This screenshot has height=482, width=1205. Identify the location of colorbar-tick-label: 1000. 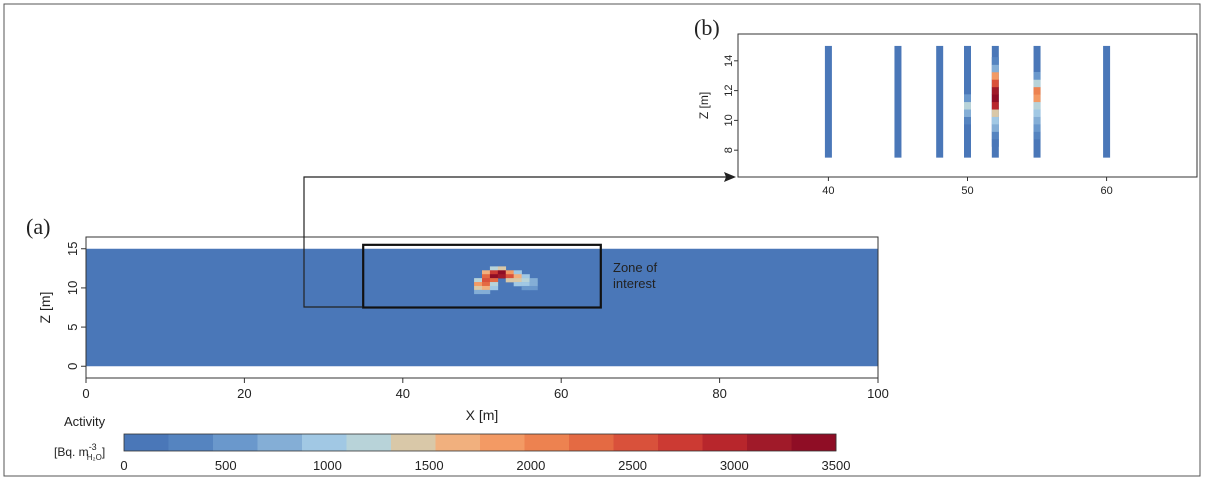
(327, 465).